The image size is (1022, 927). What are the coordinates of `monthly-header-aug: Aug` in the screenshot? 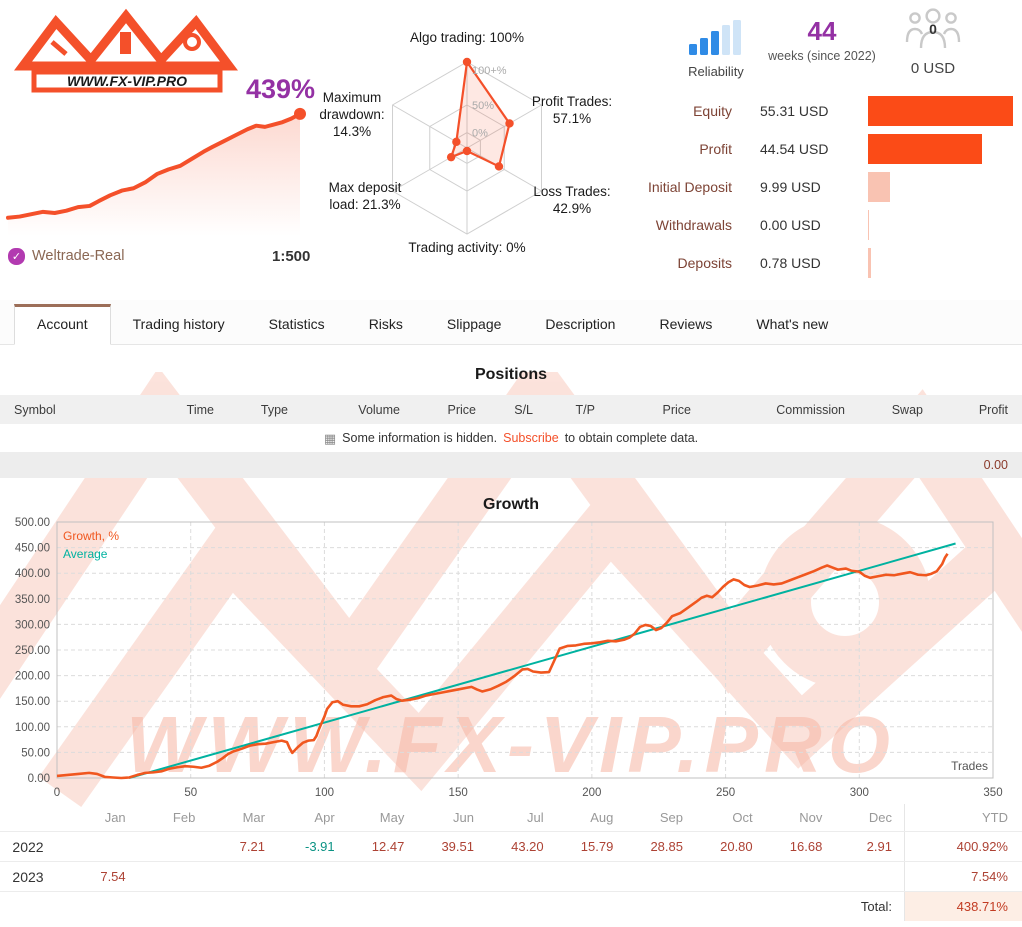 It's located at (602, 817).